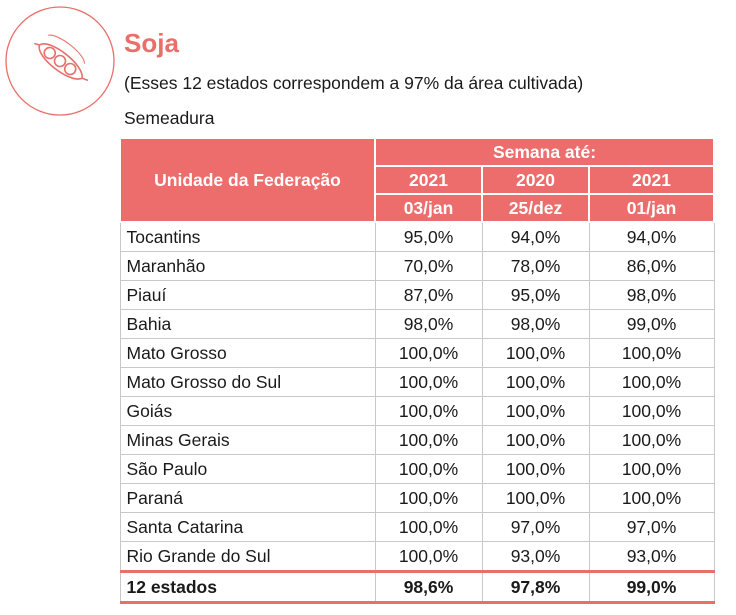 This screenshot has width=736, height=615. Describe the element at coordinates (651, 587) in the screenshot. I see `total-value: 99,0%` at that location.